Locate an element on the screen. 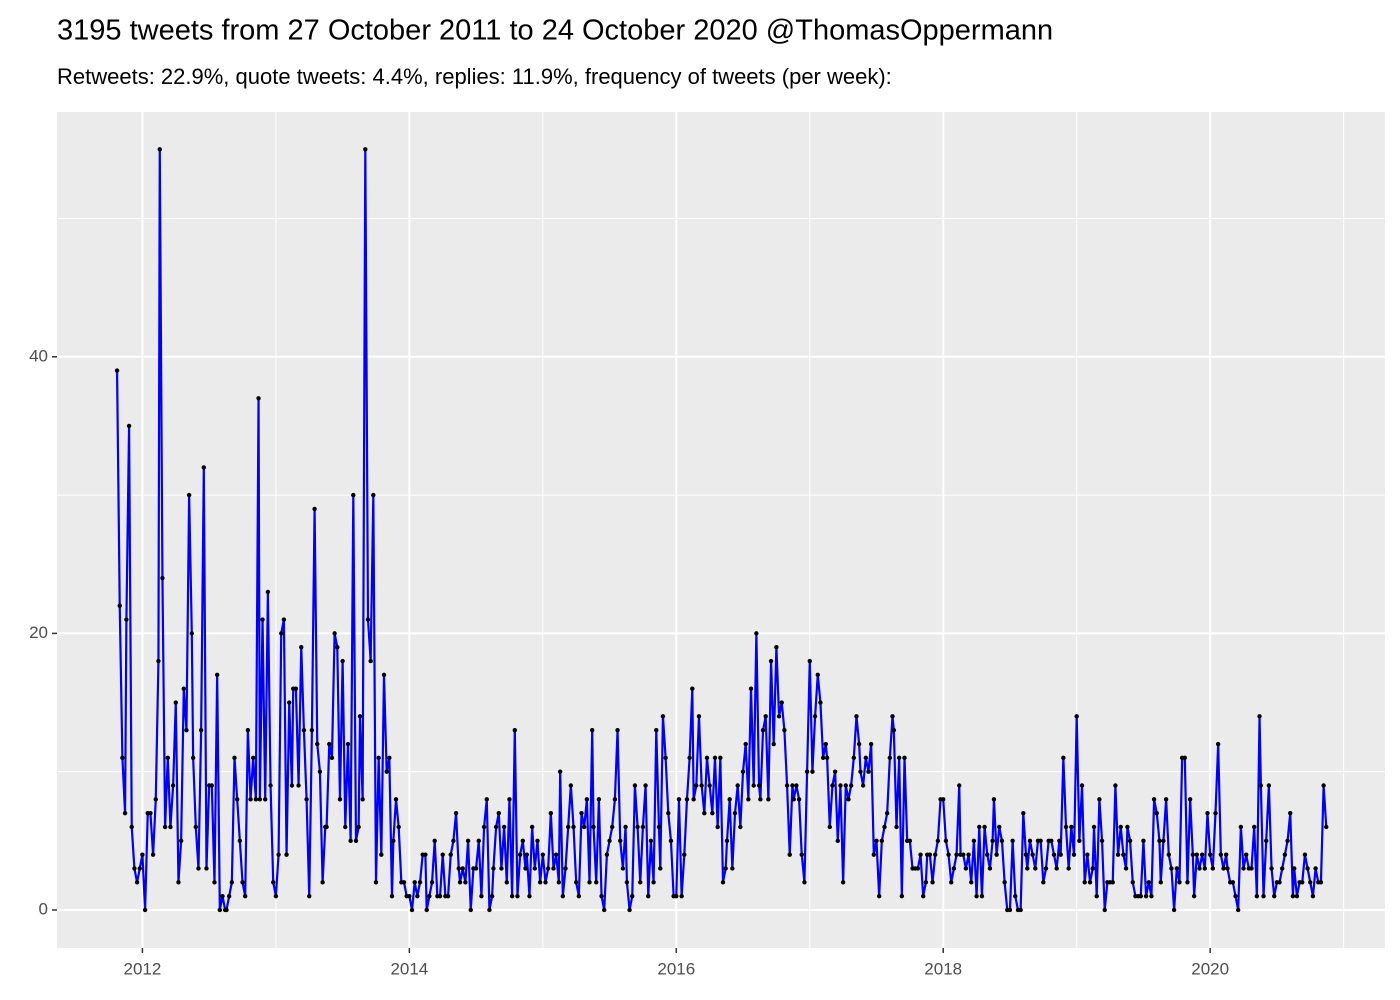 Image resolution: width=1400 pixels, height=1000 pixels. x-tick-label: 2012 is located at coordinates (143, 968).